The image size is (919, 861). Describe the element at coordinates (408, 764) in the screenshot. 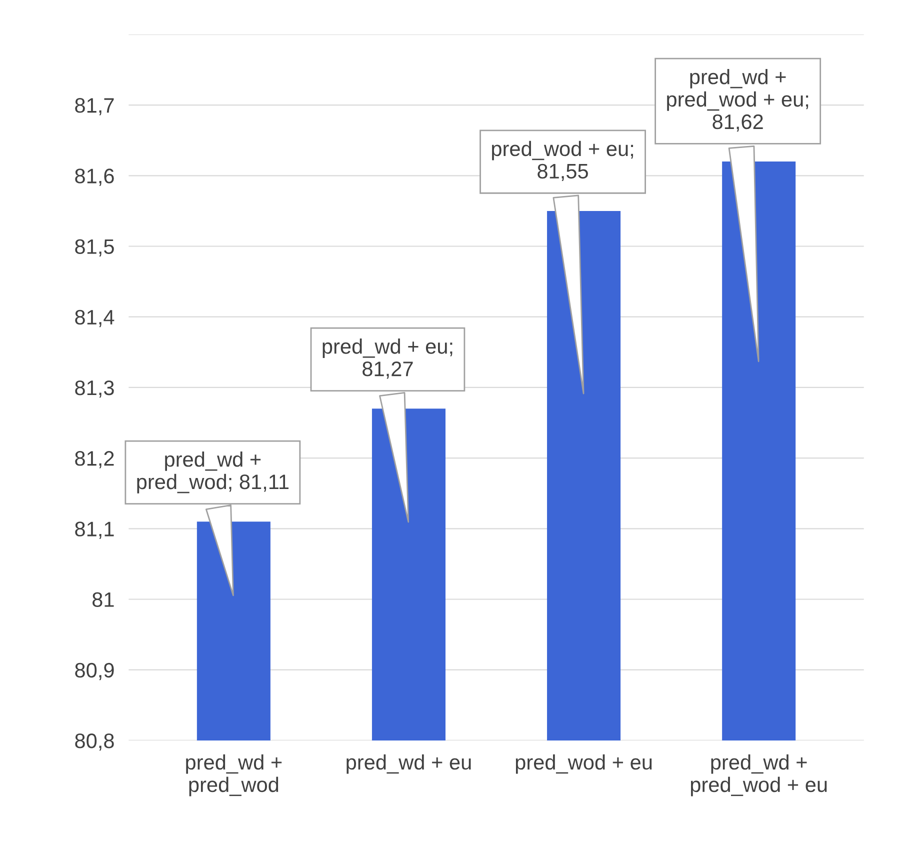

I see `x-tick-label: pred_wd + eu` at that location.